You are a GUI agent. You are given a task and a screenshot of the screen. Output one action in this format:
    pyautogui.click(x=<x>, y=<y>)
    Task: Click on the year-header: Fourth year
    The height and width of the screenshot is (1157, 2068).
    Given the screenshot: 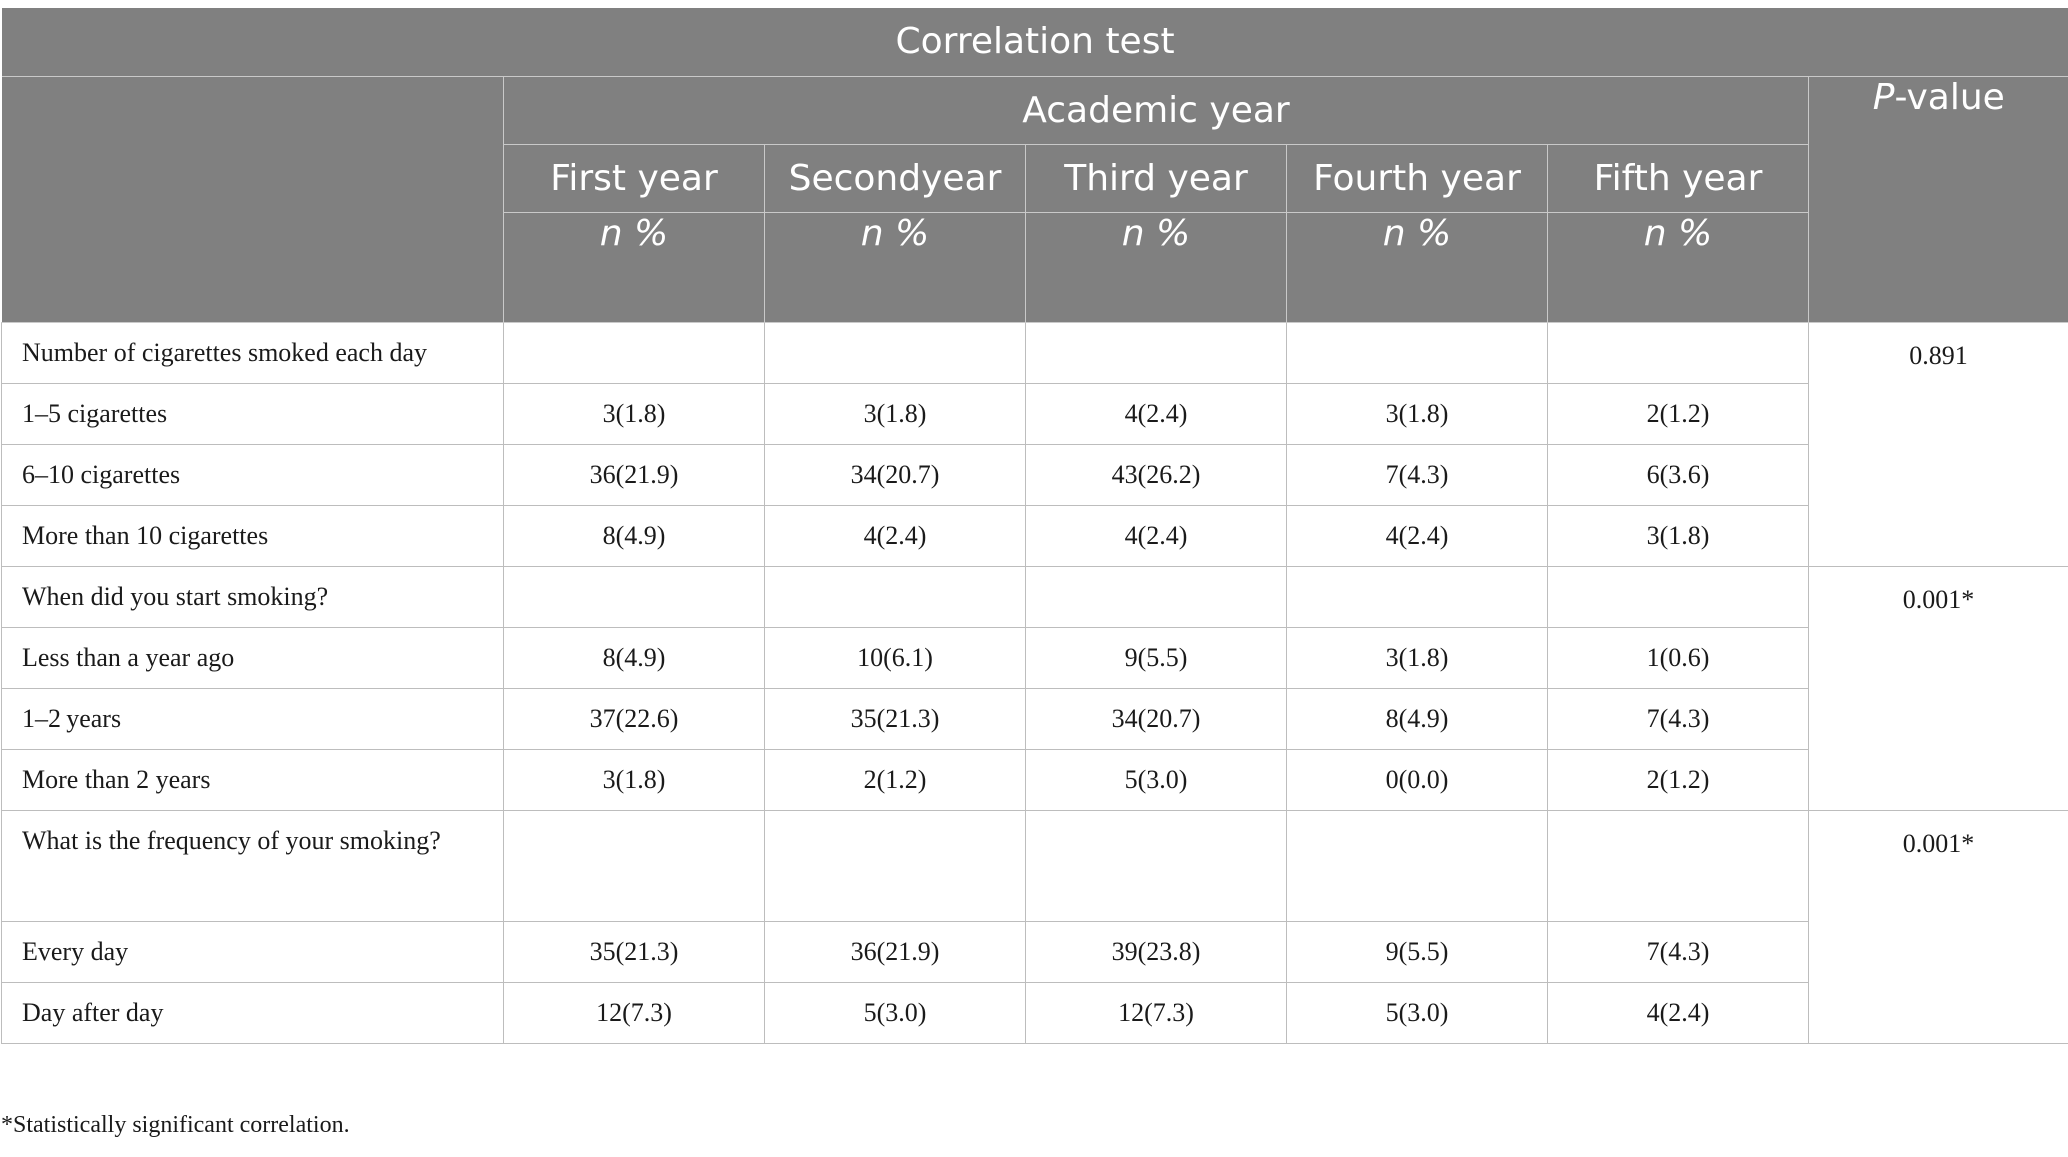 What is the action you would take?
    pyautogui.click(x=1417, y=178)
    